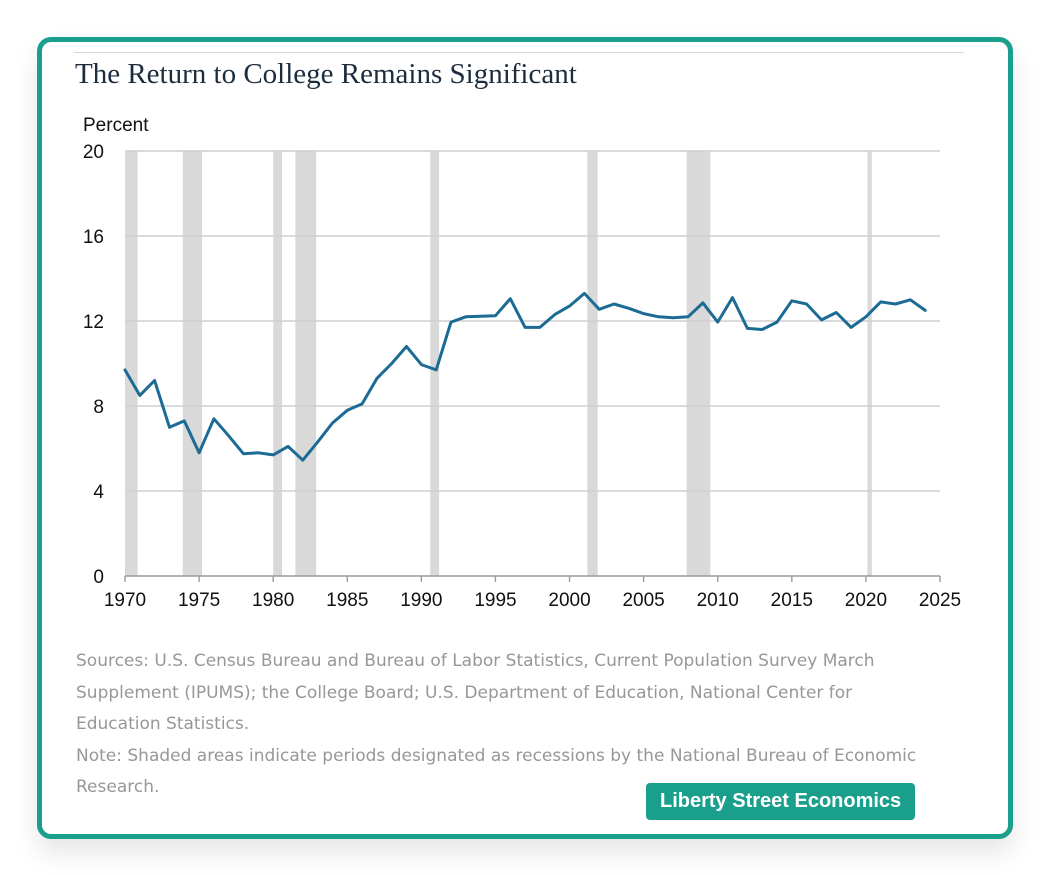 Image resolution: width=1048 pixels, height=875 pixels. Describe the element at coordinates (93, 322) in the screenshot. I see `y-tick-label-12: 12` at that location.